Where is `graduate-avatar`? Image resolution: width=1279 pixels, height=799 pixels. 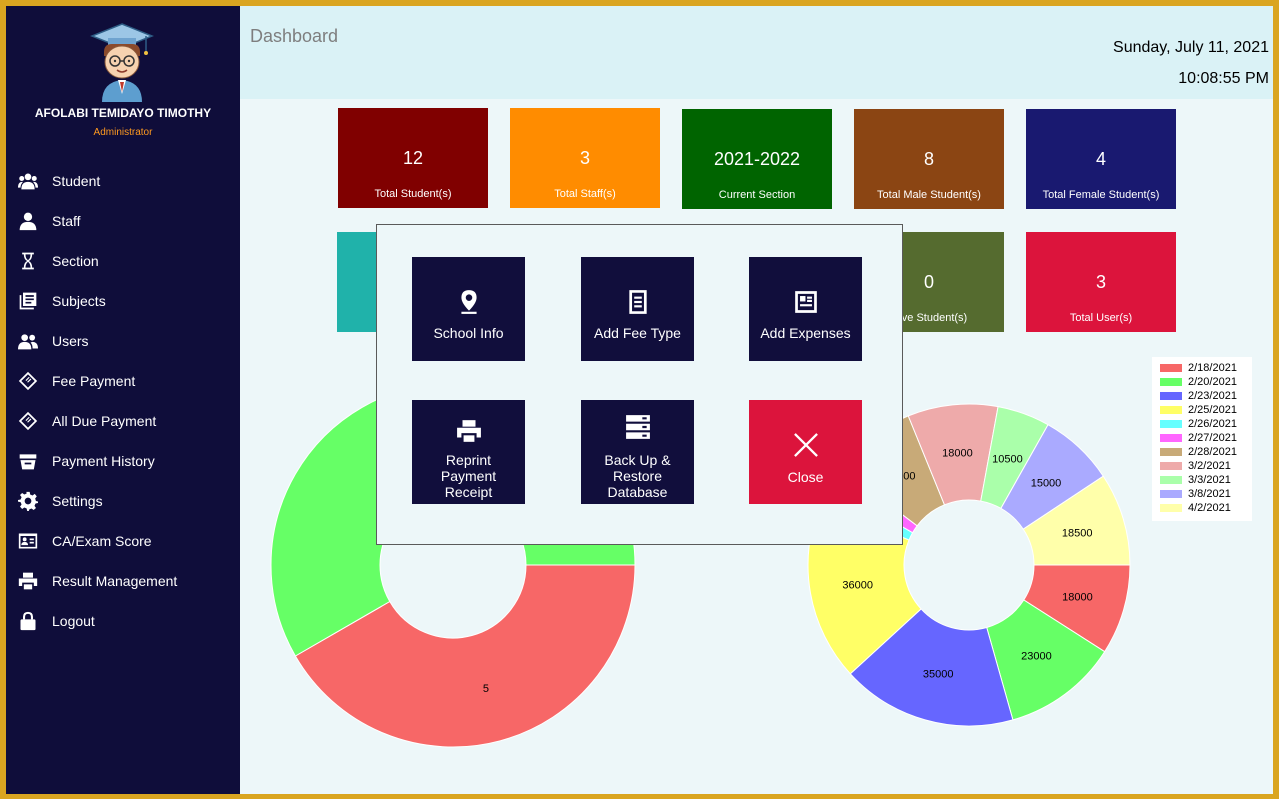
graduate-avatar is located at coordinates (122, 62).